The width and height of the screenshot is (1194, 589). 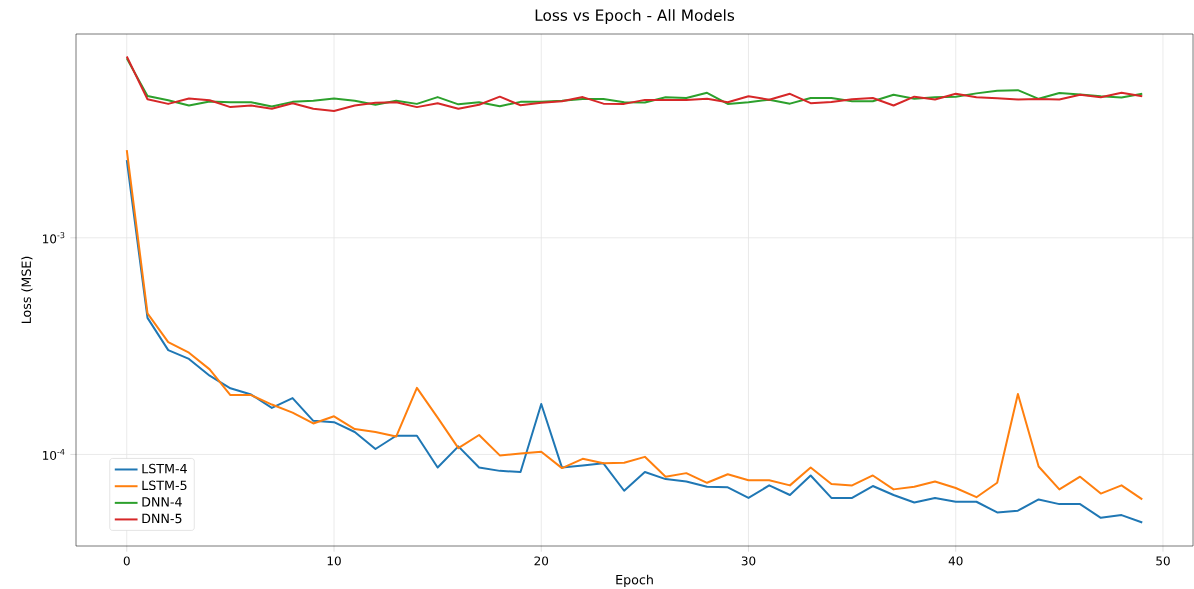 What do you see at coordinates (634, 580) in the screenshot?
I see `x-axis-title: Epoch` at bounding box center [634, 580].